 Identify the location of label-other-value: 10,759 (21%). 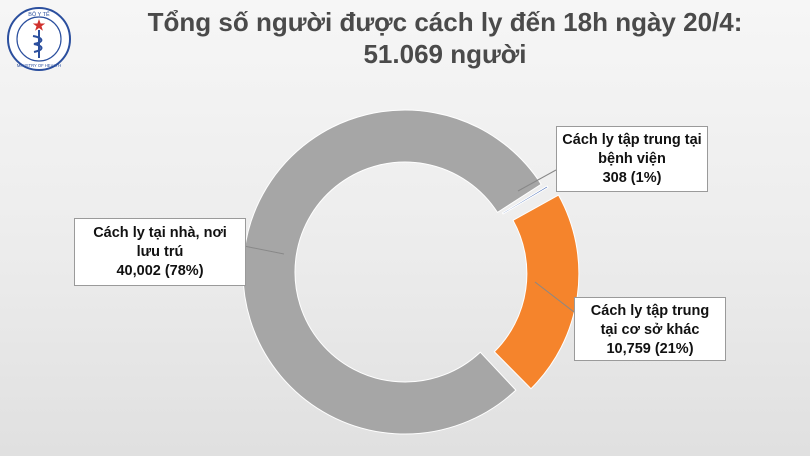
(650, 349).